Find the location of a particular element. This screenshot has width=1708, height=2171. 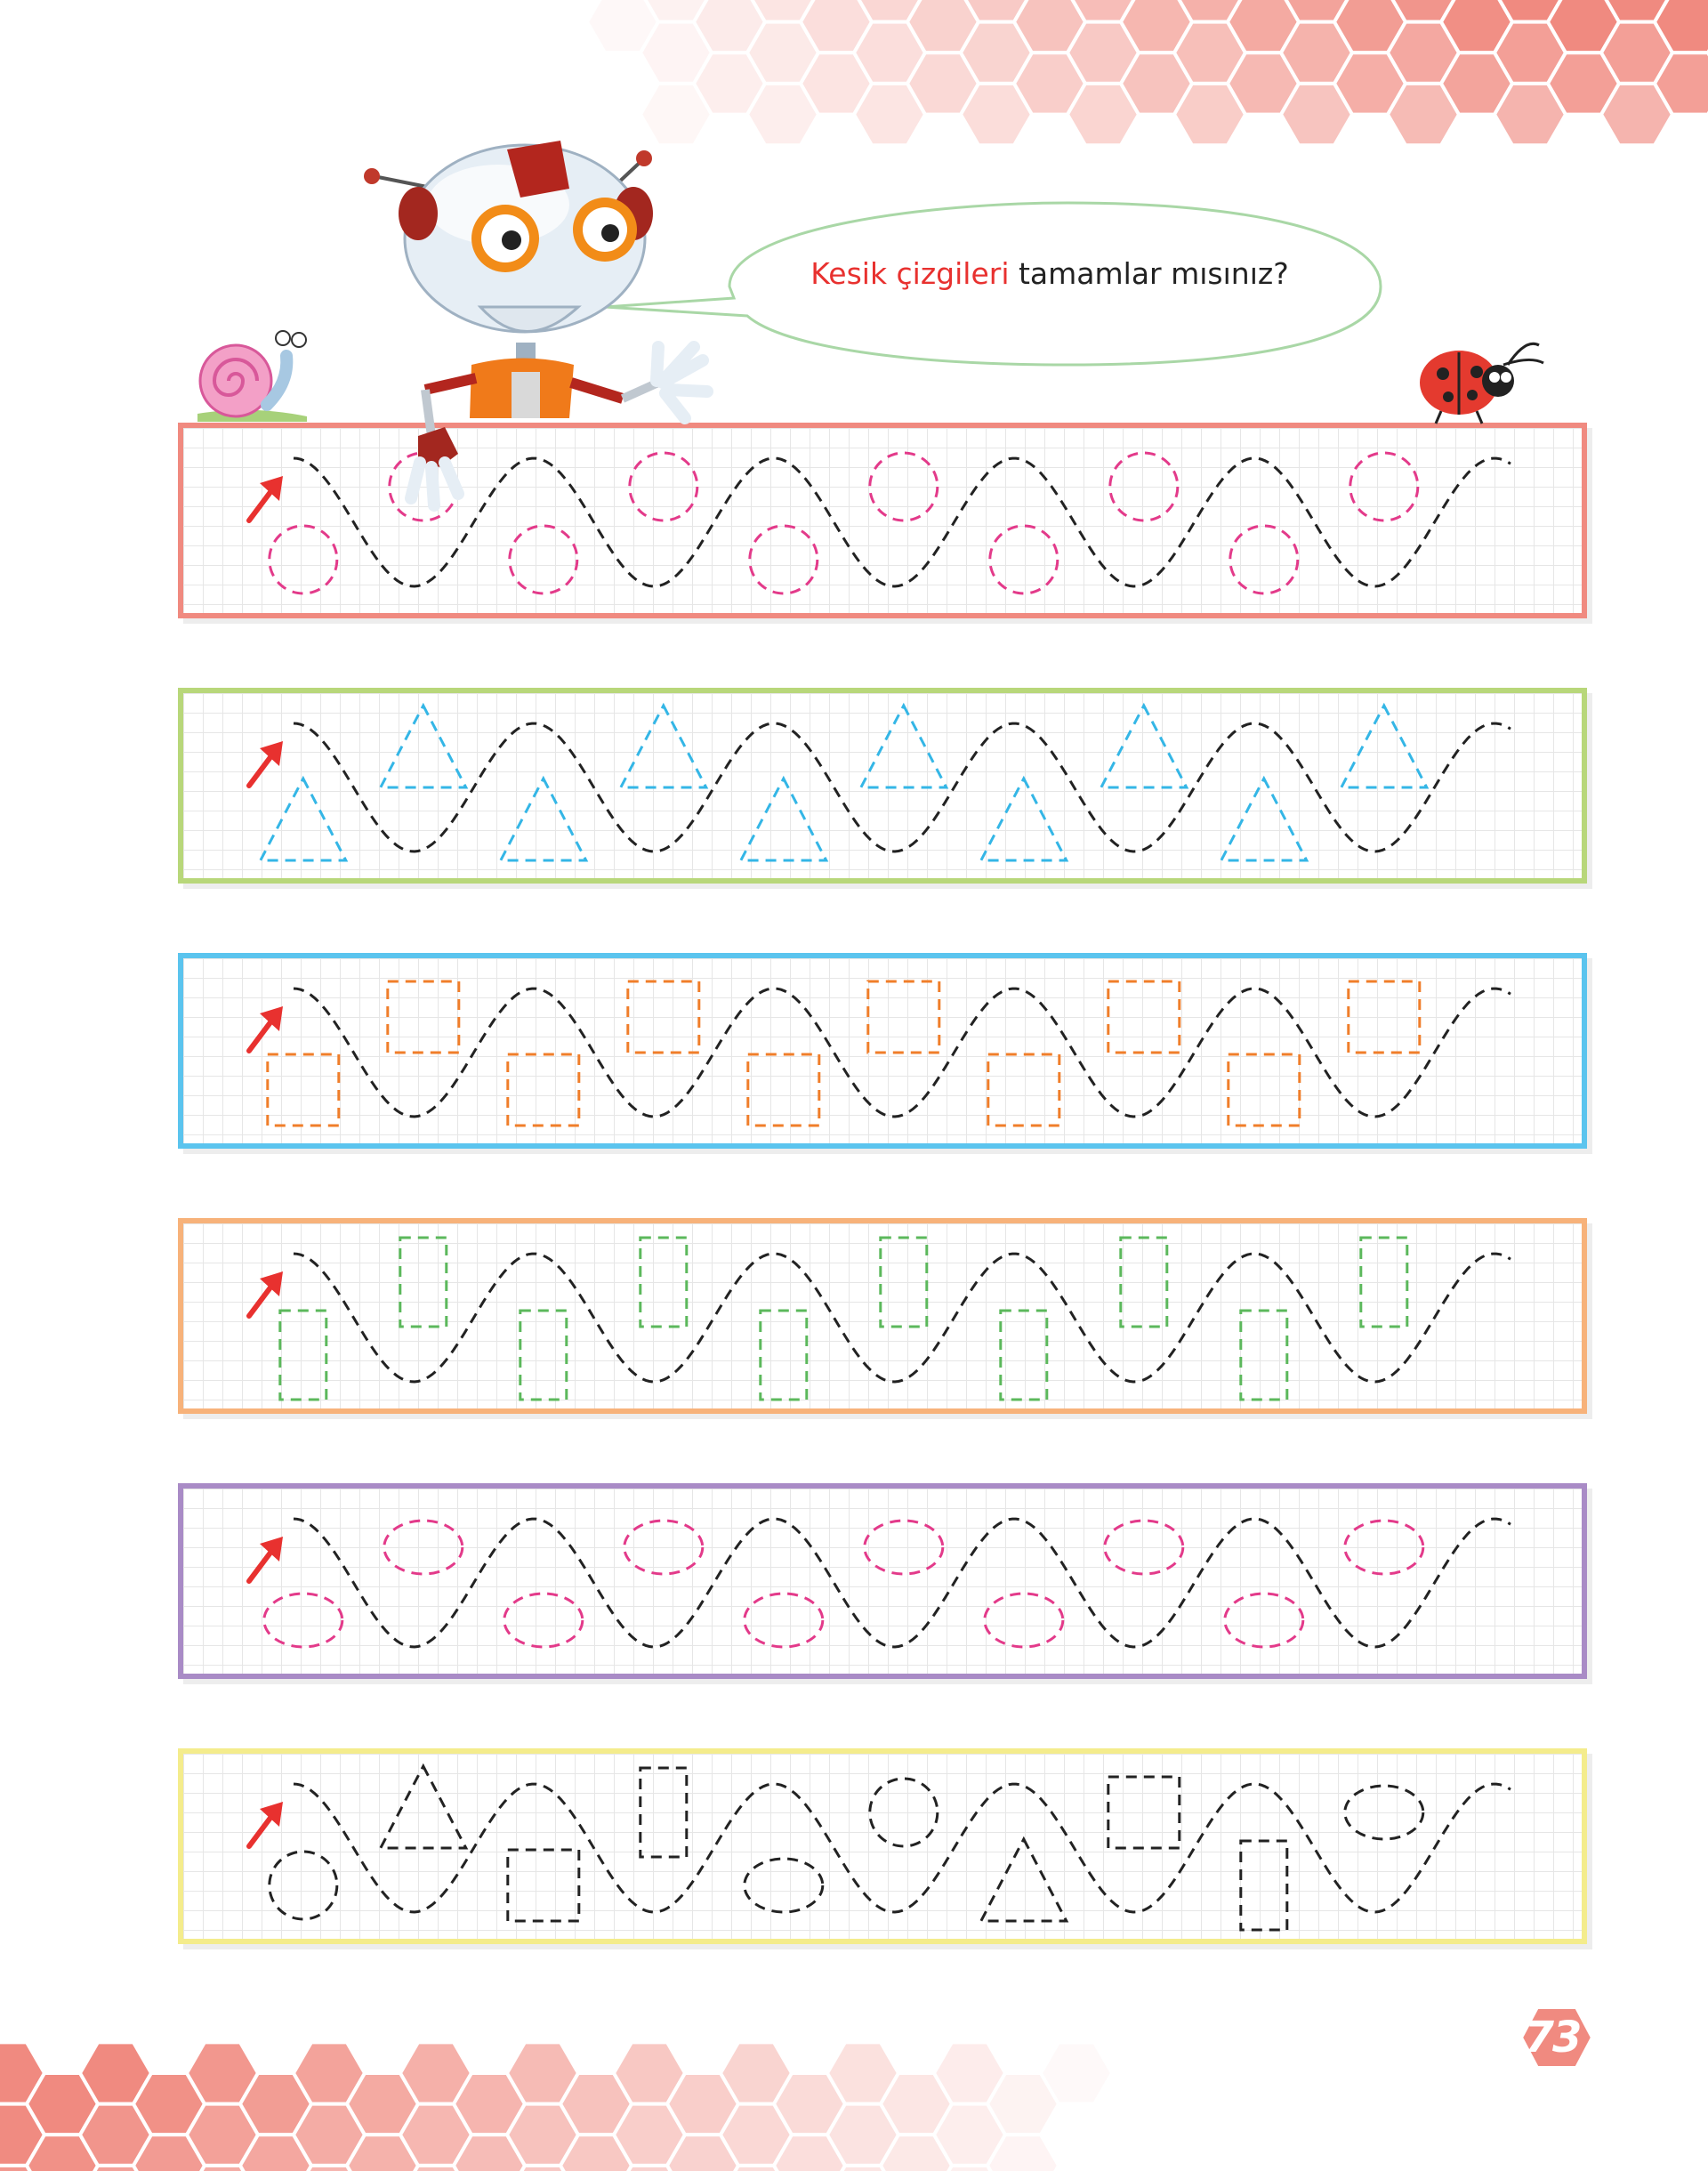

prompt-text: Kesik çizgileri tamamlar mısınız? is located at coordinates (1049, 273).